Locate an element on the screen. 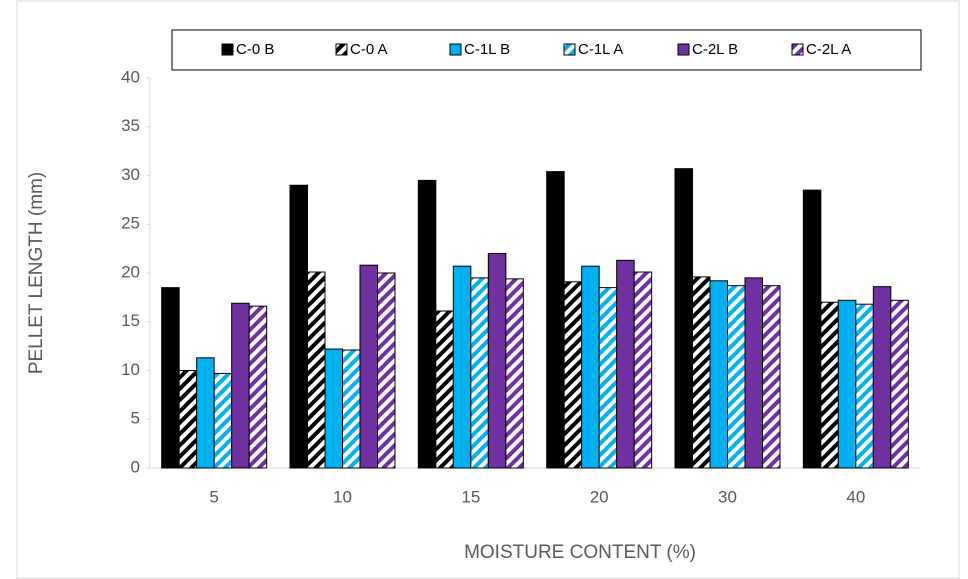 This screenshot has width=968, height=579. x-tick-label: 40 is located at coordinates (855, 496).